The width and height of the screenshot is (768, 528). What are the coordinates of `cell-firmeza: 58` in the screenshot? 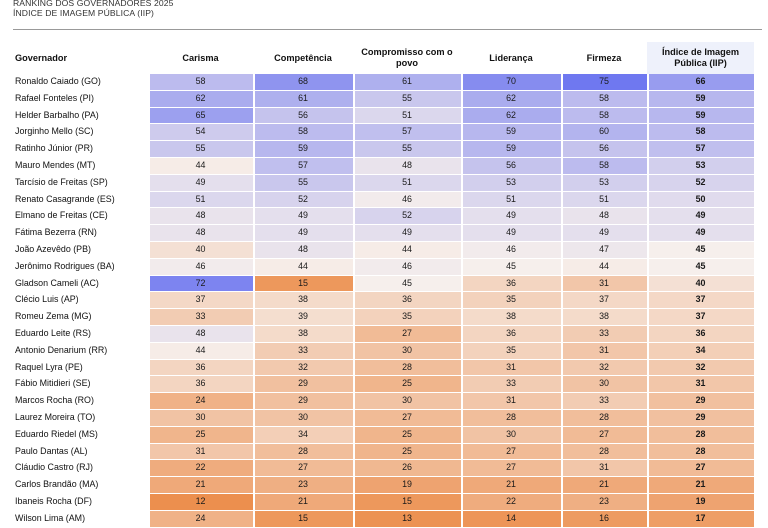 It's located at (604, 99).